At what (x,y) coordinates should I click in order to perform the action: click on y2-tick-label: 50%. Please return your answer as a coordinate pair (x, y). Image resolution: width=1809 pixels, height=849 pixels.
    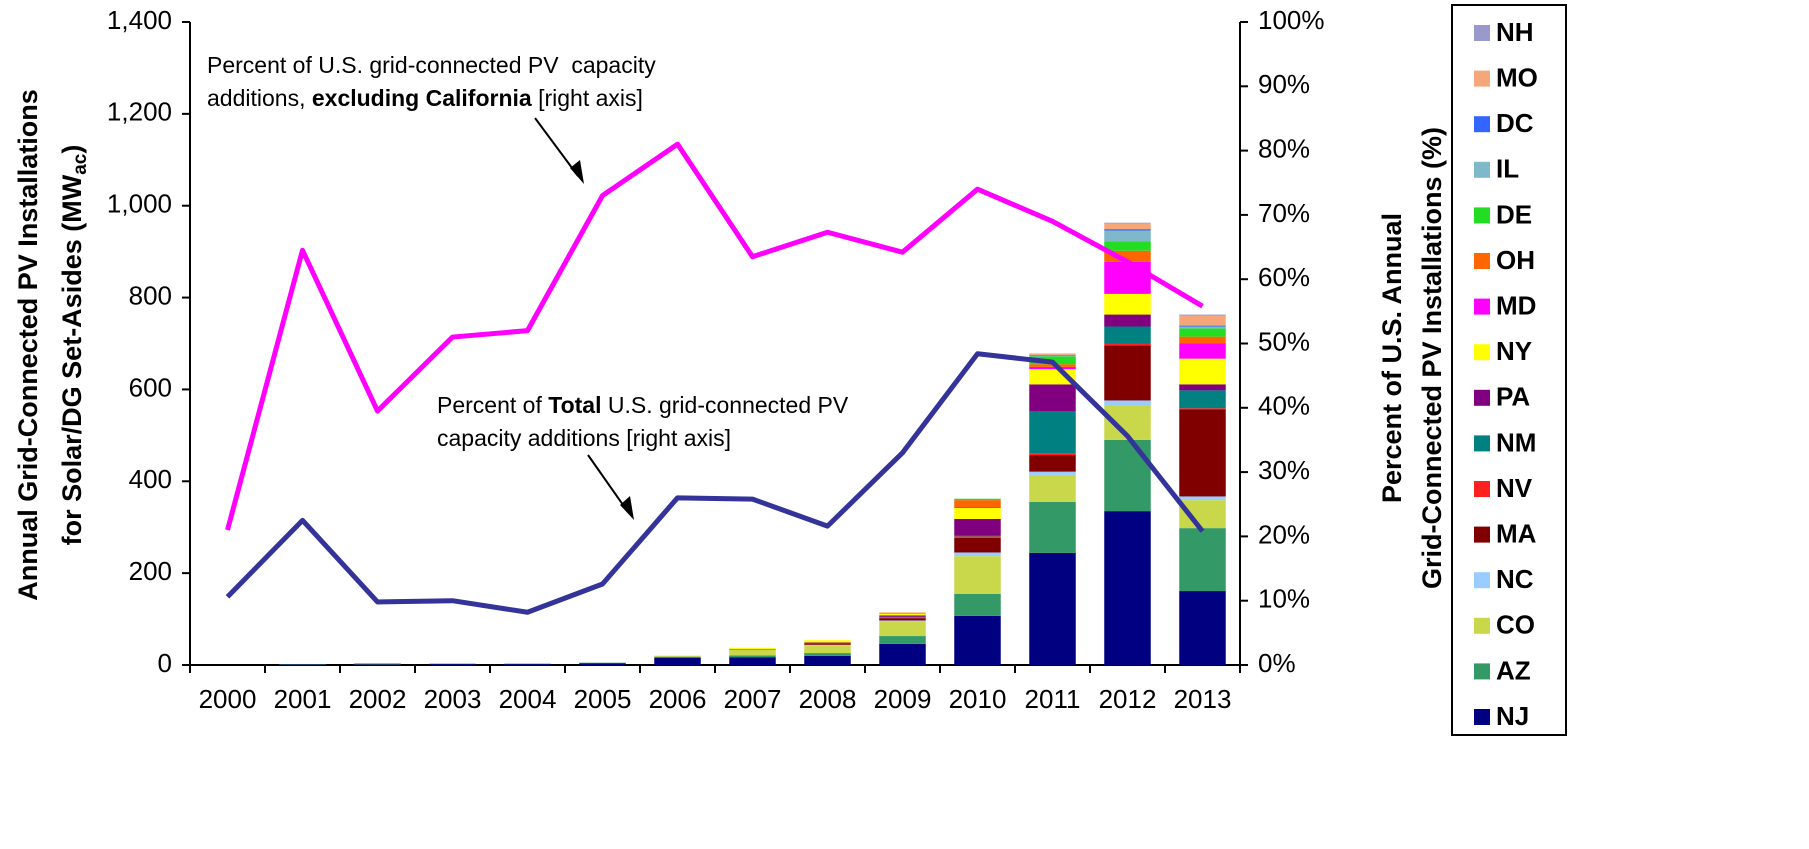
    Looking at the image, I should click on (1284, 341).